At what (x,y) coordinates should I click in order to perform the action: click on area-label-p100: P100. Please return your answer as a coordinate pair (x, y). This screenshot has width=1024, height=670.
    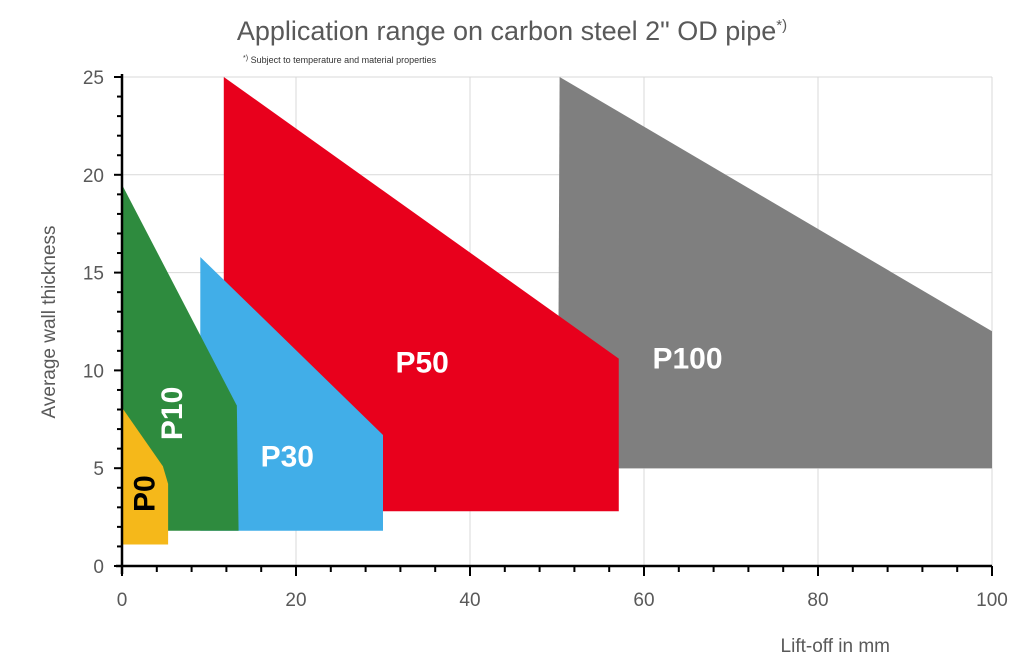
    Looking at the image, I should click on (687, 359).